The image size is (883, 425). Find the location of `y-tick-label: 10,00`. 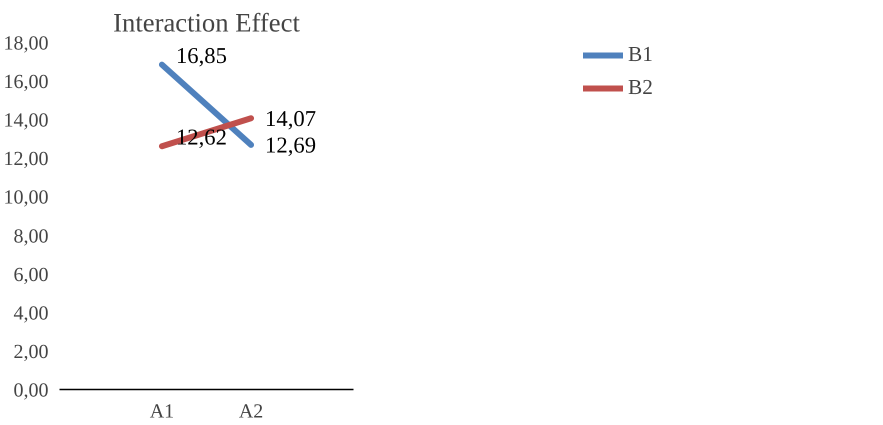

y-tick-label: 10,00 is located at coordinates (26, 197).